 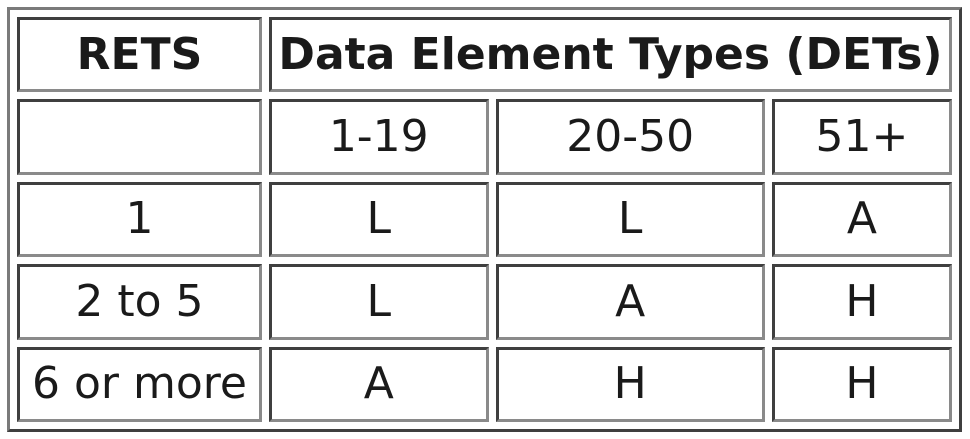 I want to click on rets-header: RETS, so click(x=139, y=55).